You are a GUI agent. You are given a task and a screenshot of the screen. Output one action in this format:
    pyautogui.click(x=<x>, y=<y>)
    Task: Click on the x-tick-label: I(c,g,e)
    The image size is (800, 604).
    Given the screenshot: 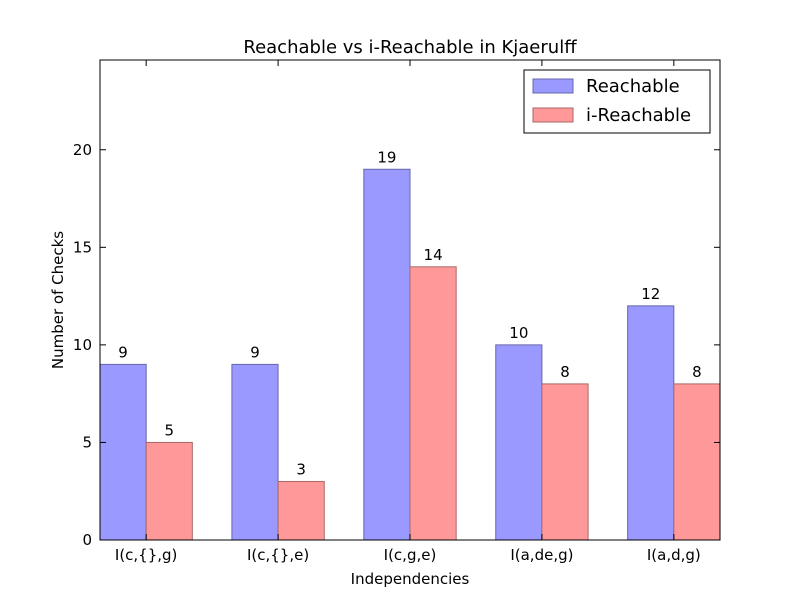 What is the action you would take?
    pyautogui.click(x=410, y=555)
    